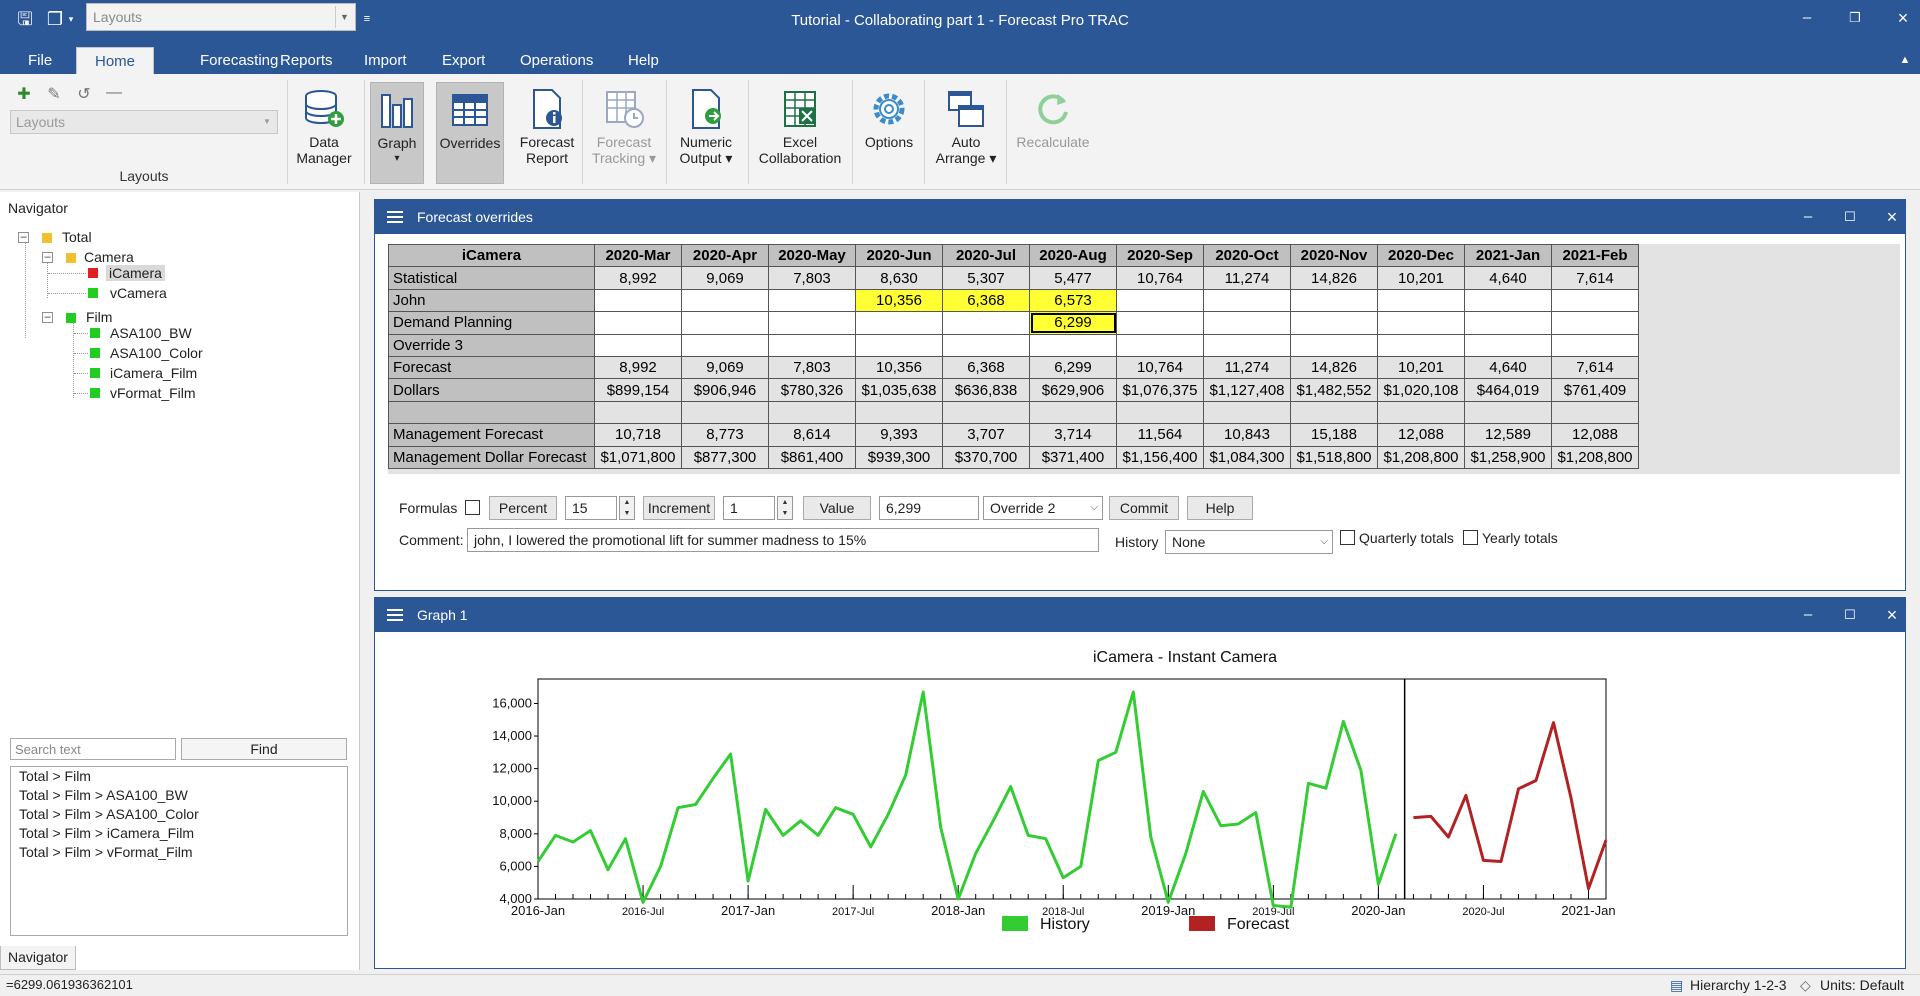 The height and width of the screenshot is (996, 1920). Describe the element at coordinates (966, 133) in the screenshot. I see `auto-arrange-button: Auto Arrange ▾` at that location.